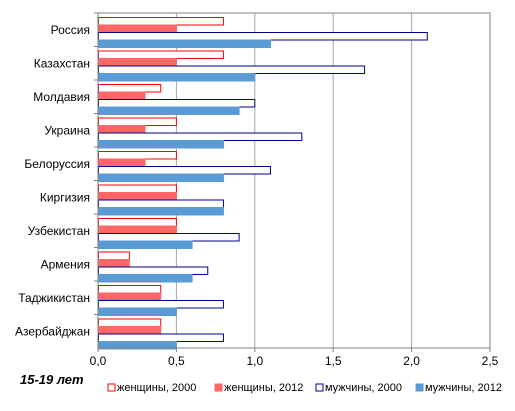 The width and height of the screenshot is (515, 411). I want to click on category-label: Казахстан, so click(62, 63).